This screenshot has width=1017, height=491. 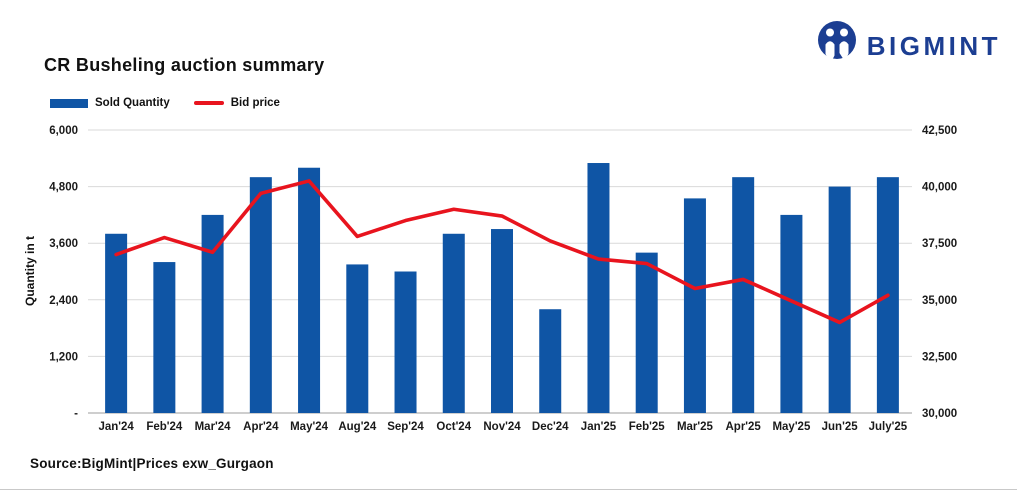 What do you see at coordinates (695, 427) in the screenshot?
I see `x-axis-label: Mar'25` at bounding box center [695, 427].